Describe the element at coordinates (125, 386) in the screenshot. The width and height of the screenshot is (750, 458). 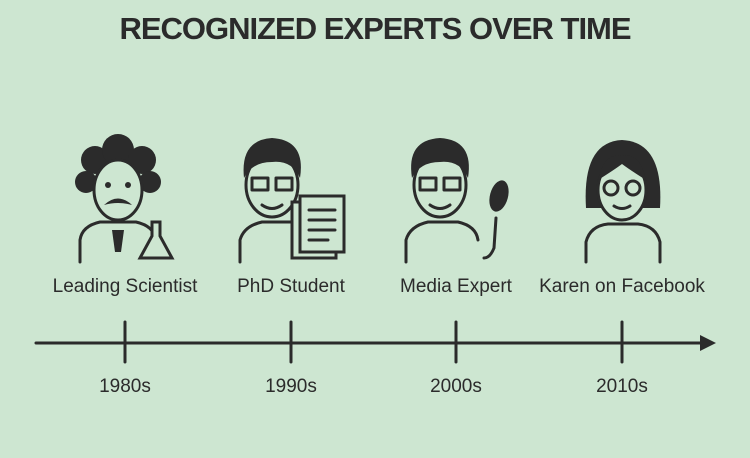
I see `period-label: 1980s` at that location.